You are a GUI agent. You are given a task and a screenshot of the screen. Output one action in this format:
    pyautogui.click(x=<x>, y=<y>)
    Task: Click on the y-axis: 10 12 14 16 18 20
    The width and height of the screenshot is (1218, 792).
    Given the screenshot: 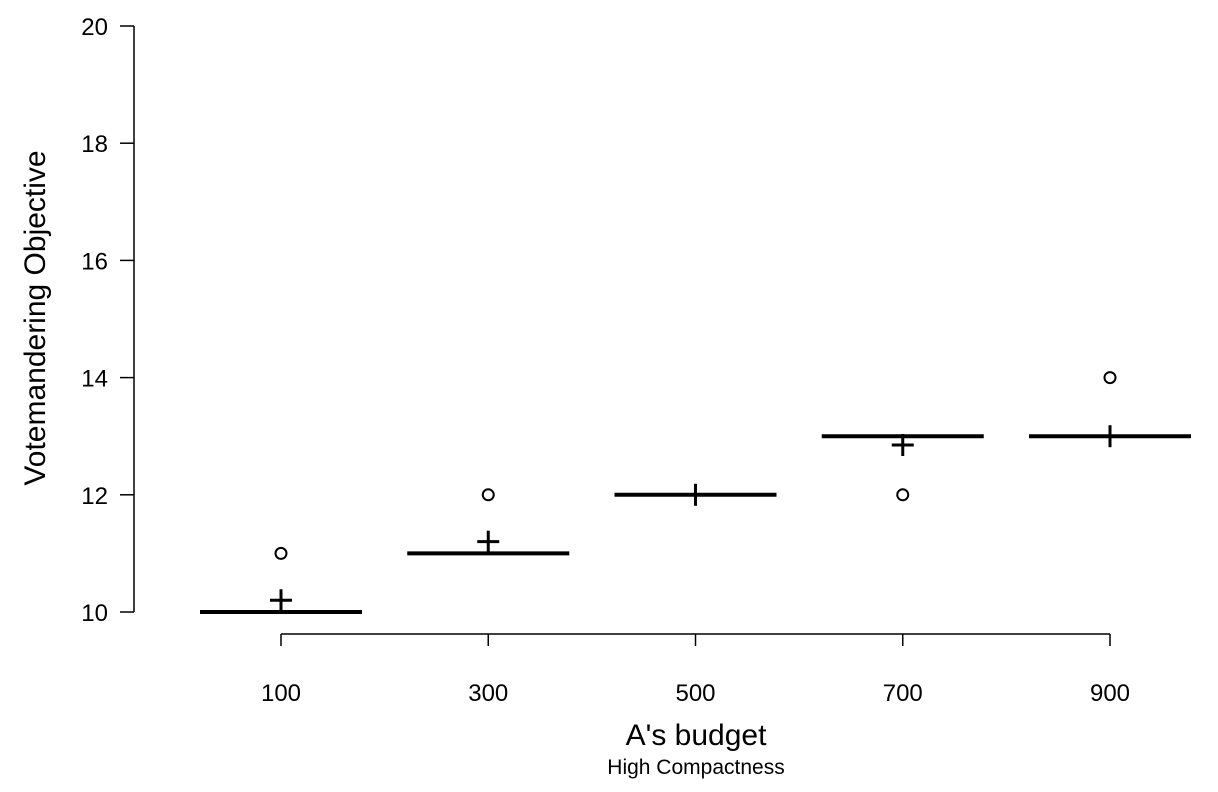 What is the action you would take?
    pyautogui.click(x=108, y=320)
    